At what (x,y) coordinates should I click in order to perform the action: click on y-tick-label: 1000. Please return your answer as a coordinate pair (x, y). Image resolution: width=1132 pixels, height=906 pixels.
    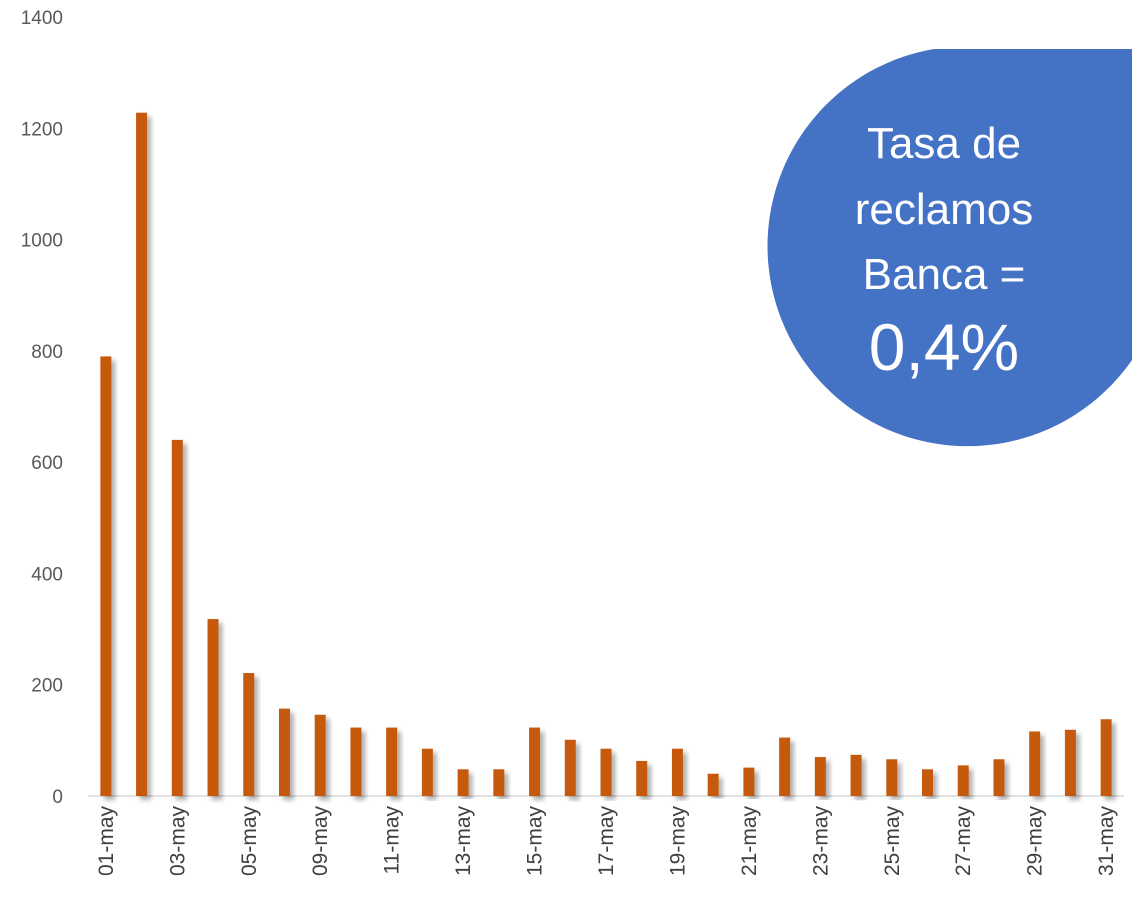
    Looking at the image, I should click on (42, 241).